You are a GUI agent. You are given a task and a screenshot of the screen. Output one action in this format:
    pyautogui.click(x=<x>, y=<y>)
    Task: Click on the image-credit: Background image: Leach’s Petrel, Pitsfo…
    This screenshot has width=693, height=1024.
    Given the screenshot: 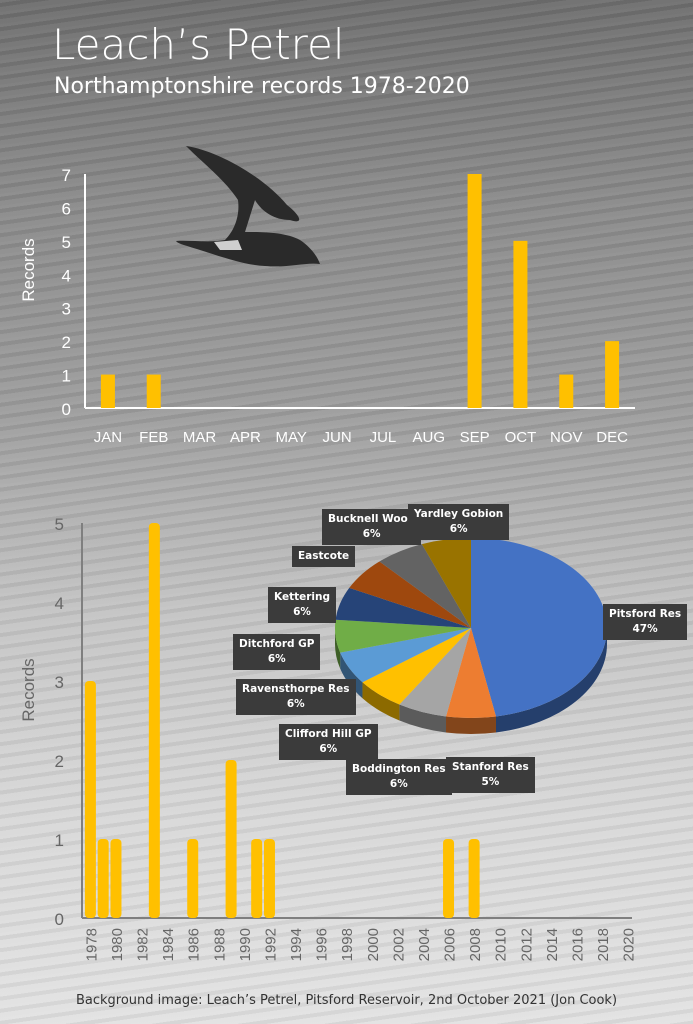 What is the action you would take?
    pyautogui.click(x=346, y=1000)
    